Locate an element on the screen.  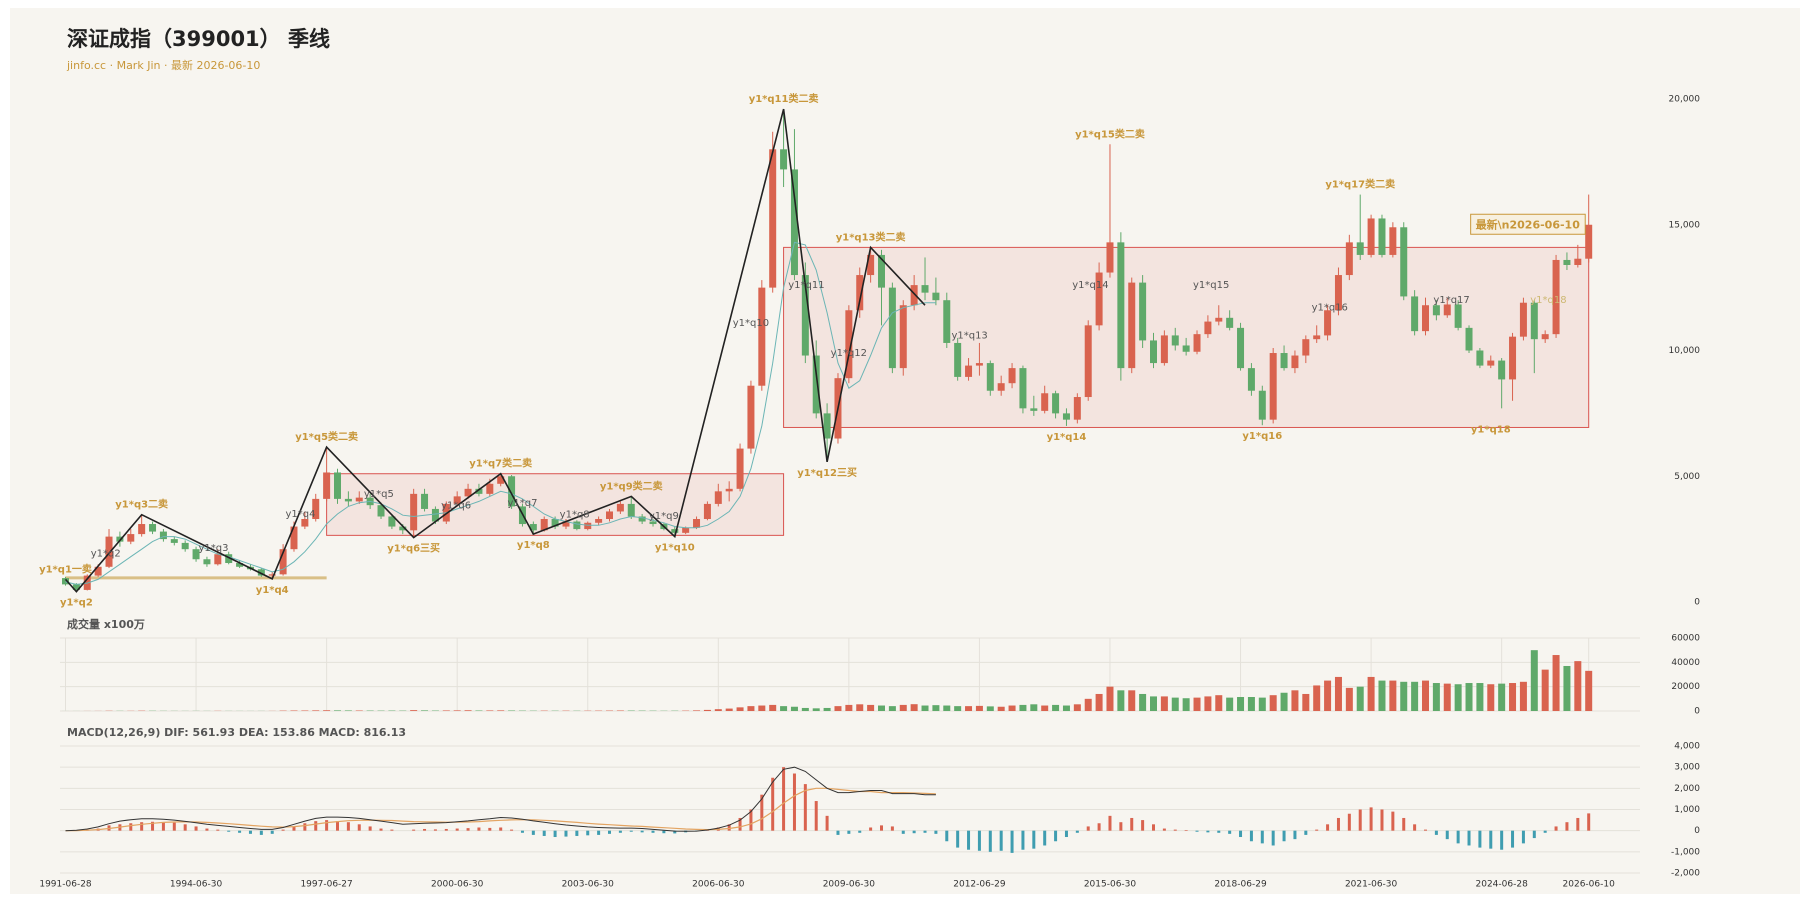
y-tick-label: 3,000 is located at coordinates (1687, 768).